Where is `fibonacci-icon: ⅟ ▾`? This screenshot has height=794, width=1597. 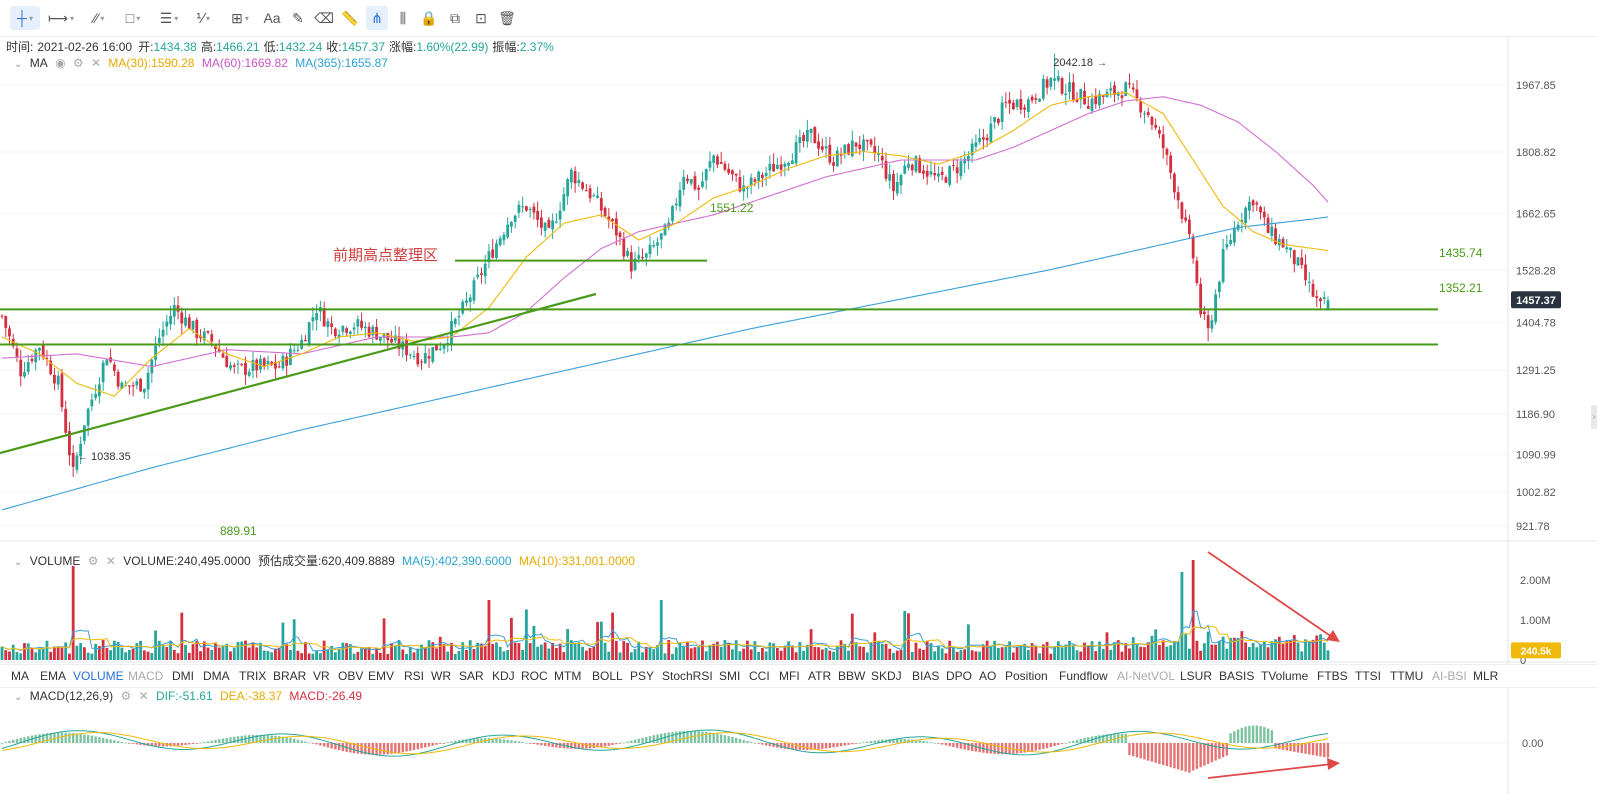 fibonacci-icon: ⅟ ▾ is located at coordinates (203, 18).